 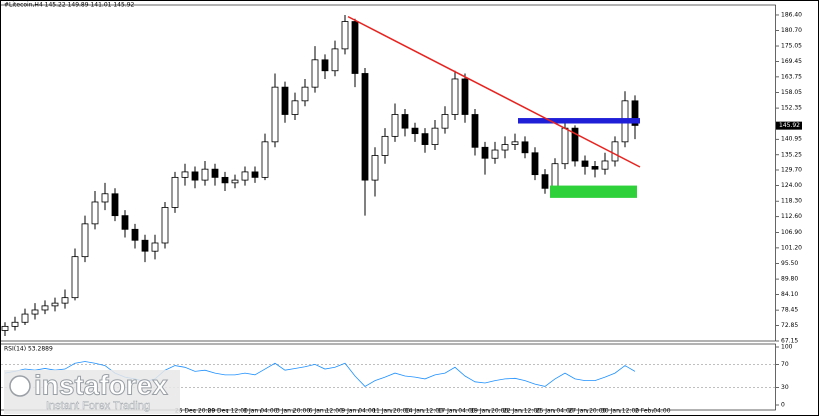 What do you see at coordinates (326, 411) in the screenshot?
I see `x-tick-label: 6 Jan 12:00` at bounding box center [326, 411].